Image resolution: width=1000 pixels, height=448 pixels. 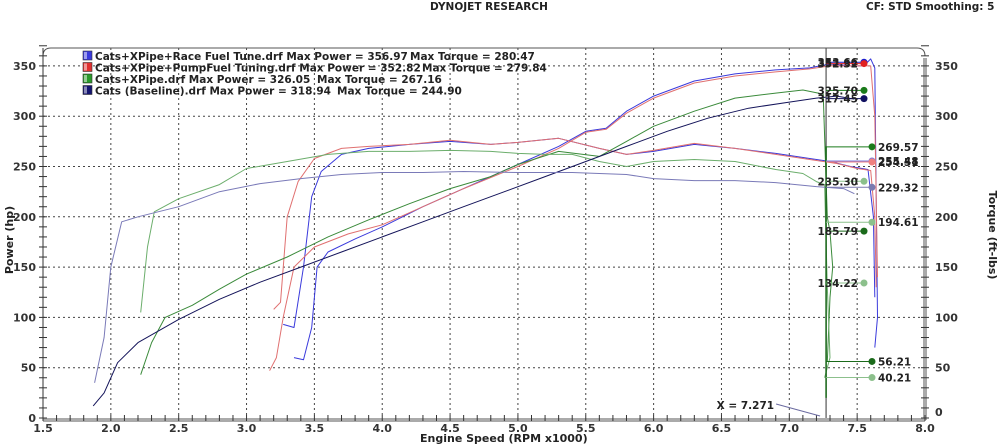 What do you see at coordinates (29, 368) in the screenshot?
I see `y-tick-label: 50` at bounding box center [29, 368].